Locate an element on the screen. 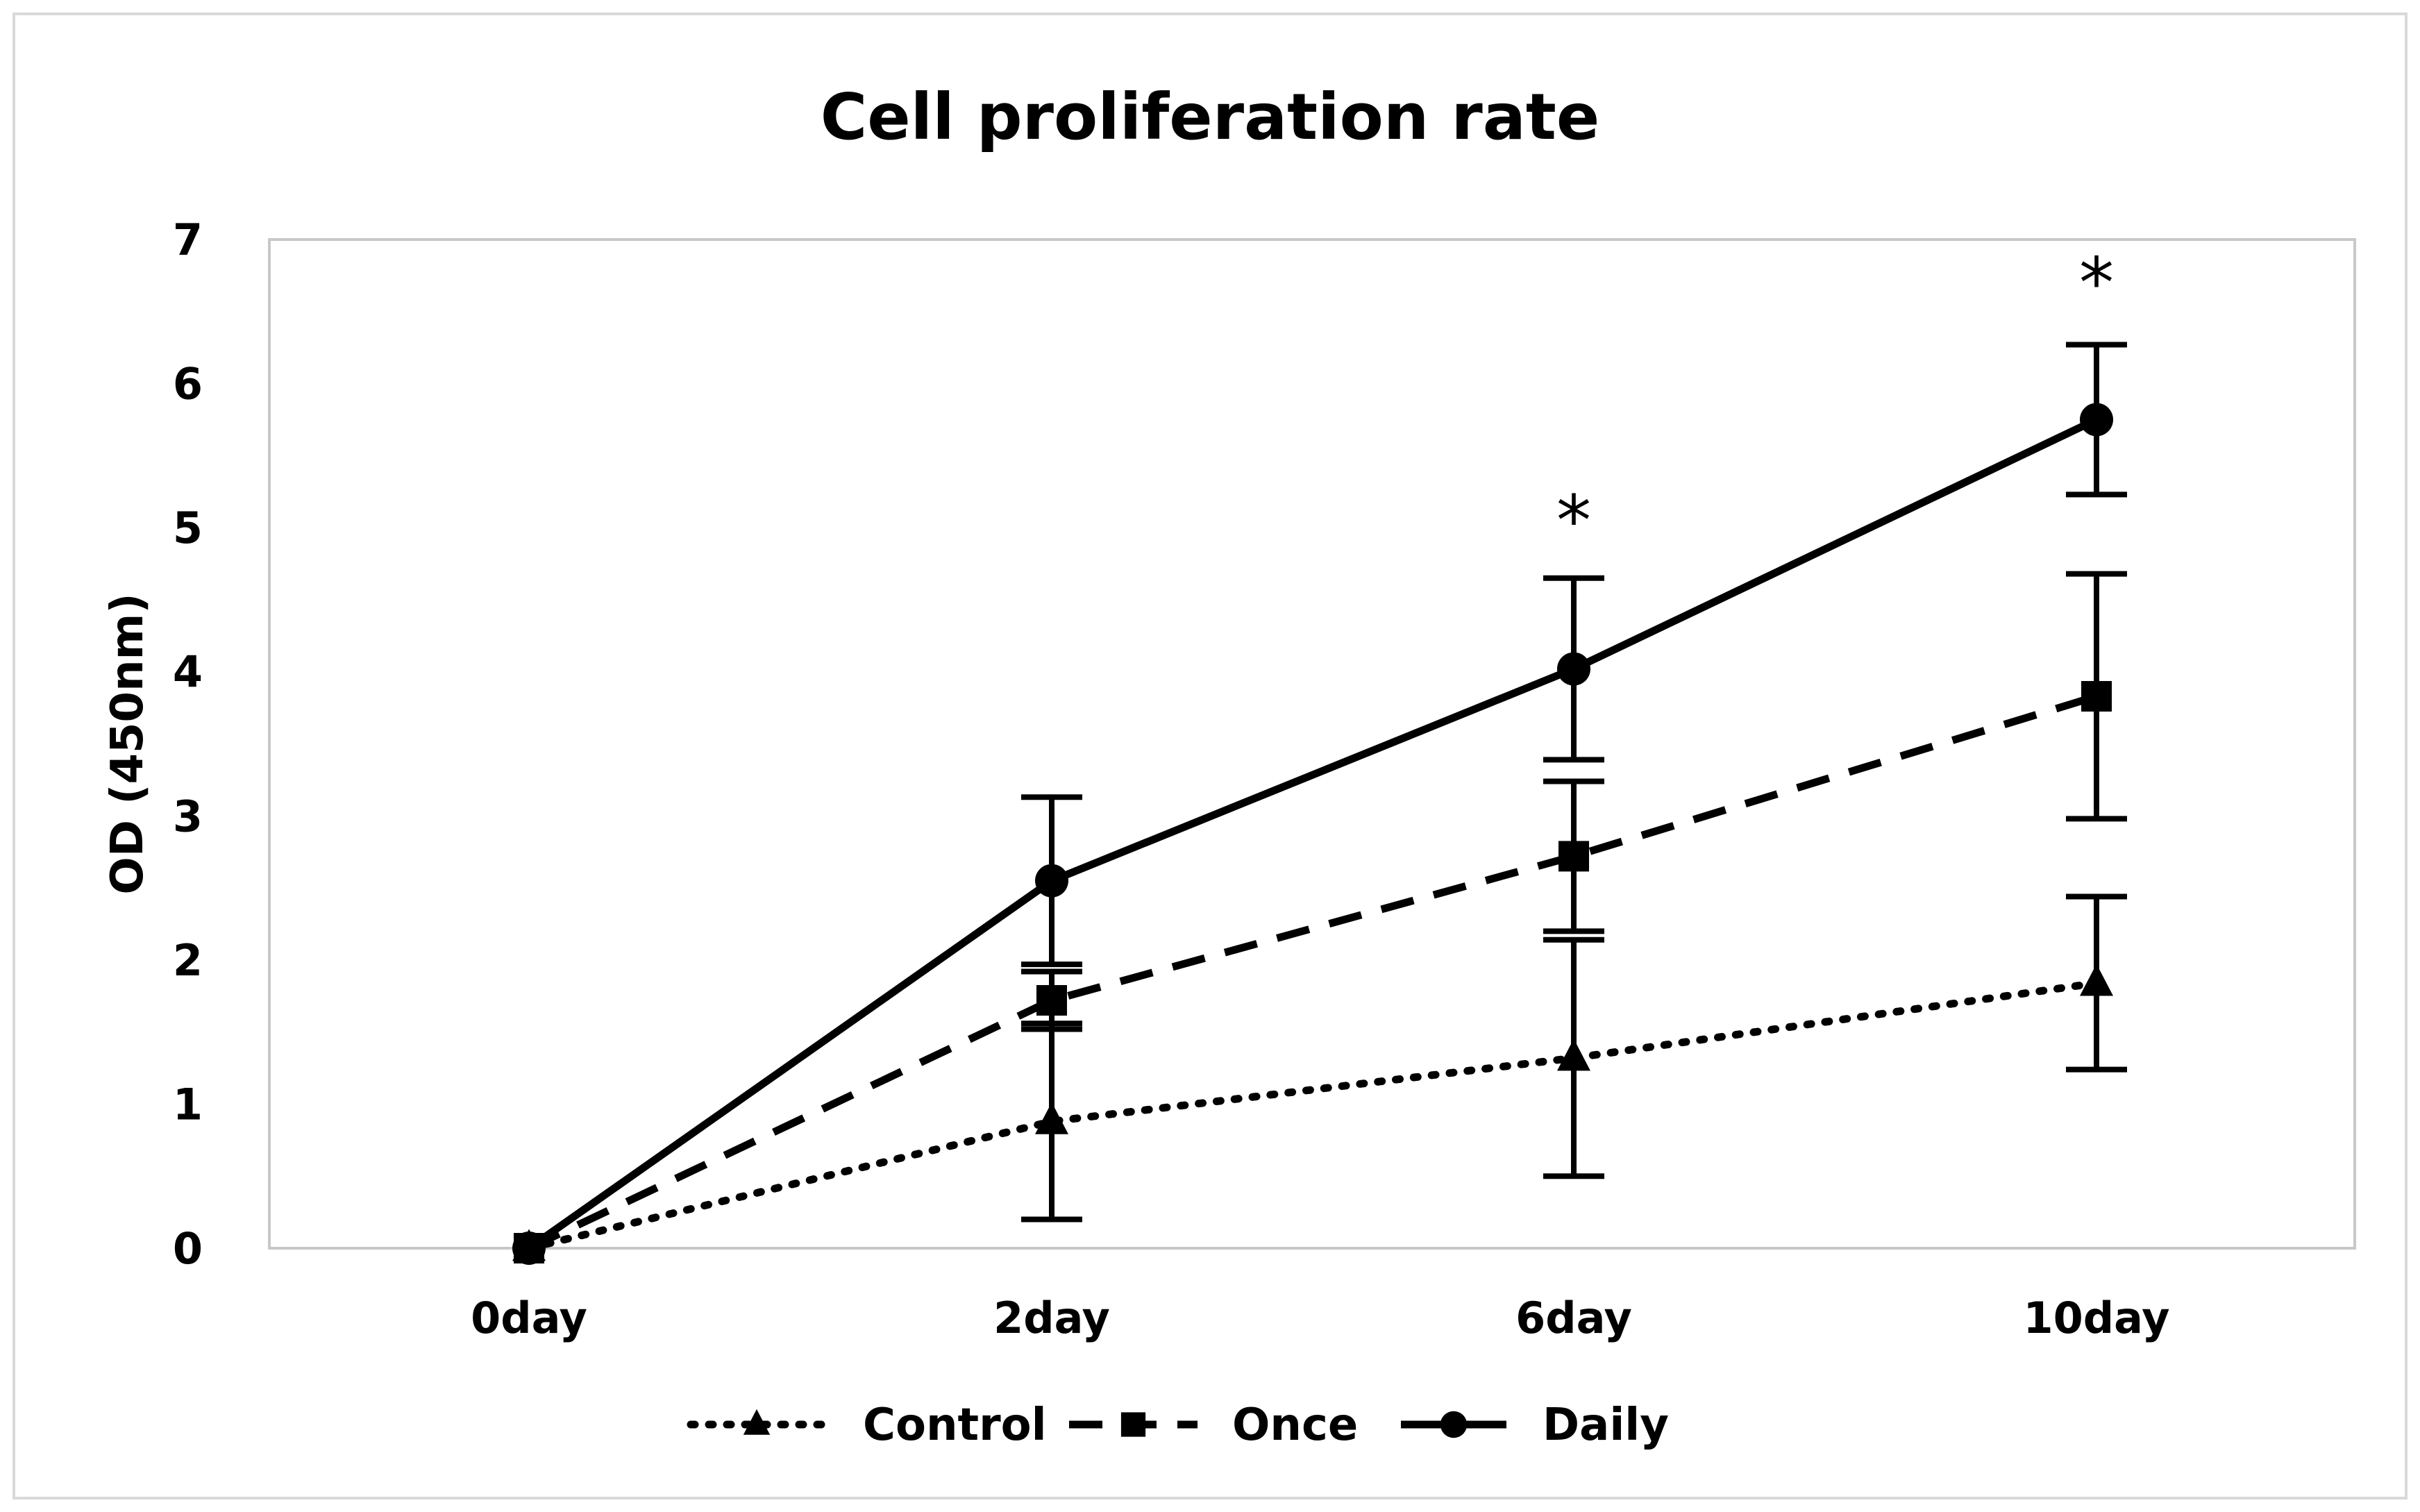  legend-label: Daily is located at coordinates (1606, 1426).